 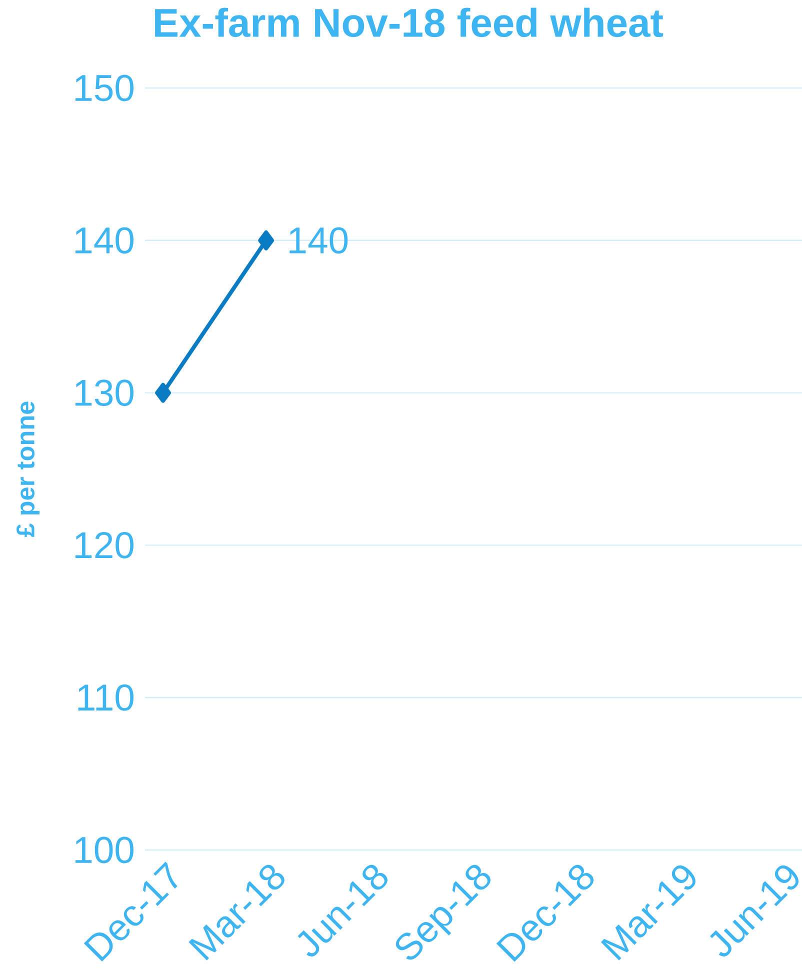 I want to click on y-tick-label: 140, so click(x=105, y=240).